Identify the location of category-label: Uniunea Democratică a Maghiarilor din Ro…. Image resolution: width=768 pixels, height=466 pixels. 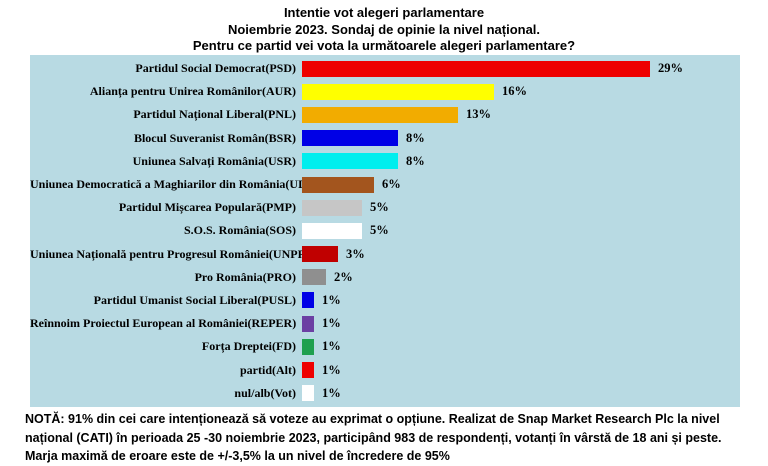
(180, 184).